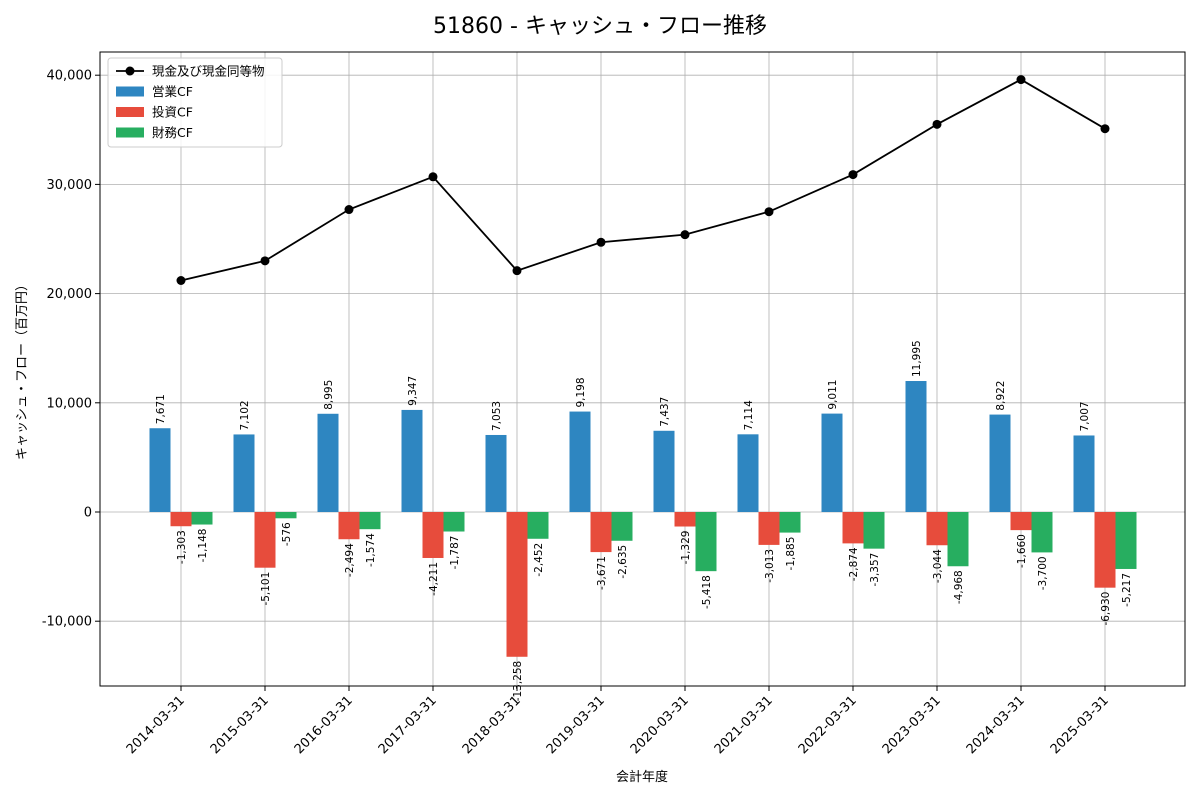 The width and height of the screenshot is (1200, 800). What do you see at coordinates (161, 409) in the screenshot?
I see `operating-cf-data-label: 7,671` at bounding box center [161, 409].